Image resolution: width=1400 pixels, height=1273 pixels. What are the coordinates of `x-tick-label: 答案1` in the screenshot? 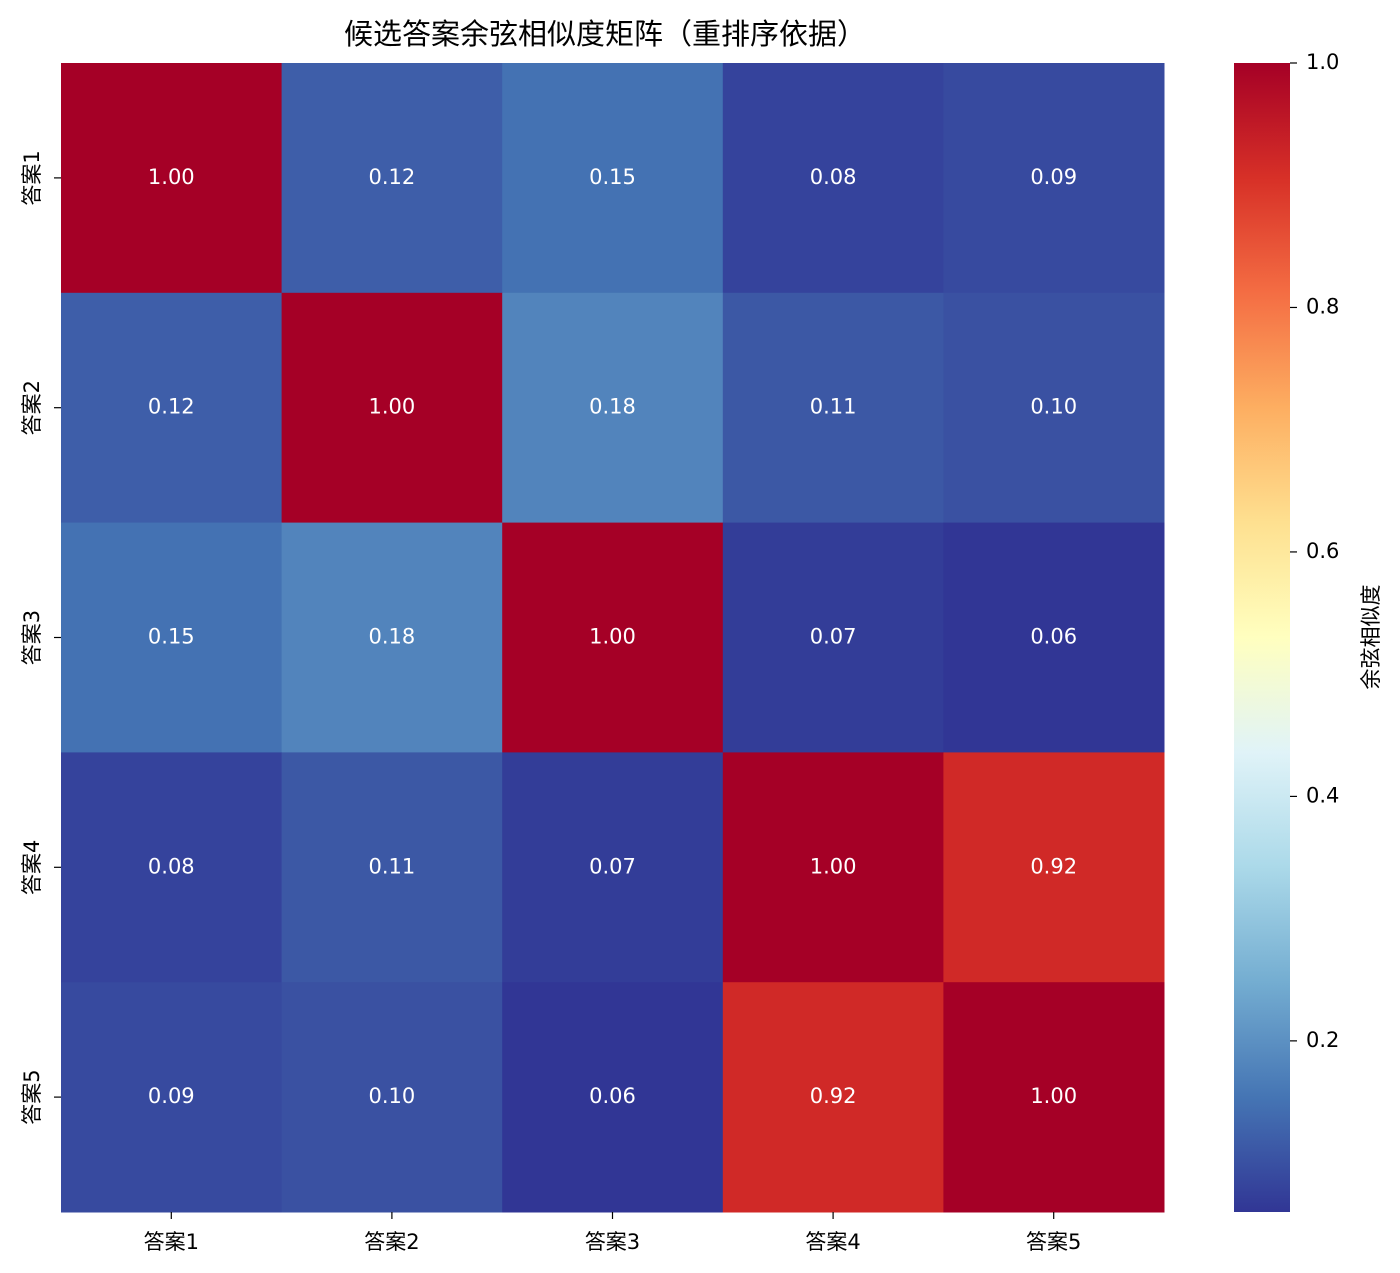 It's located at (171, 1242).